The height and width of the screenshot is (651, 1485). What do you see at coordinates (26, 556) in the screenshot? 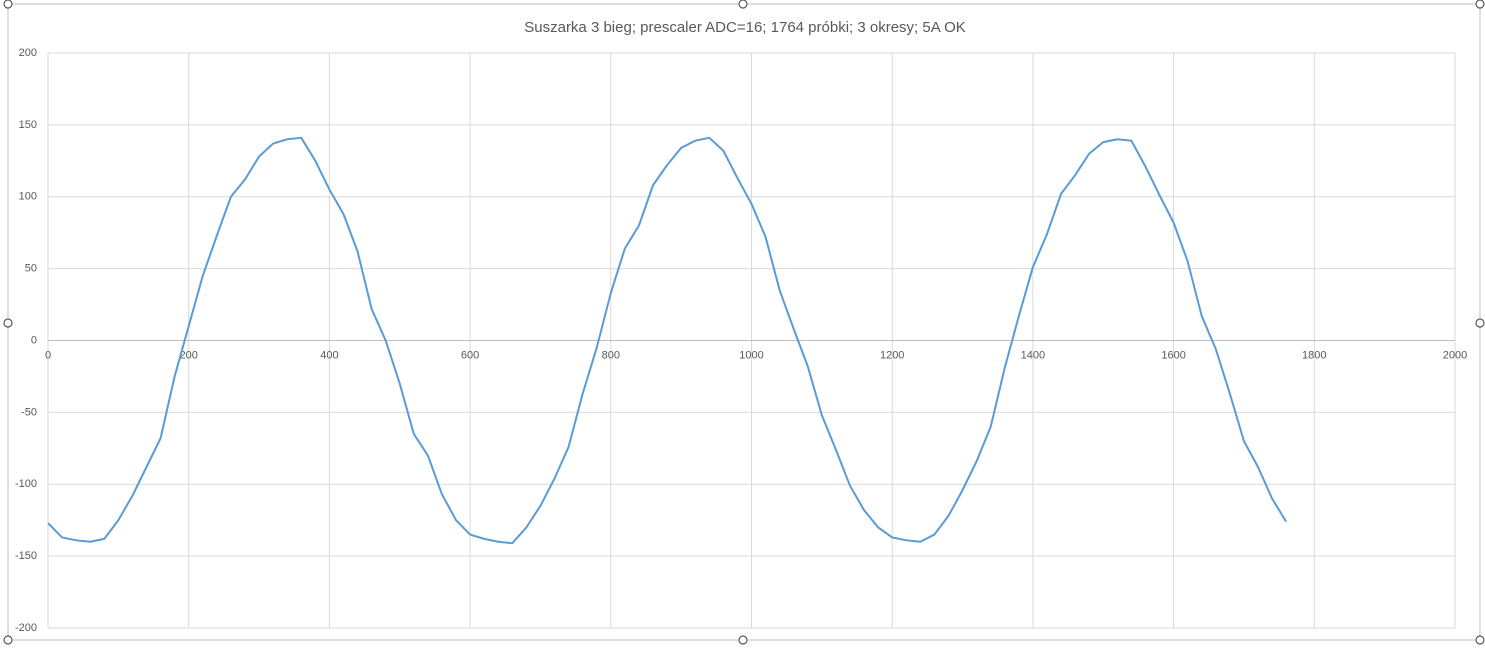
I see `y-tick-label: -150` at bounding box center [26, 556].